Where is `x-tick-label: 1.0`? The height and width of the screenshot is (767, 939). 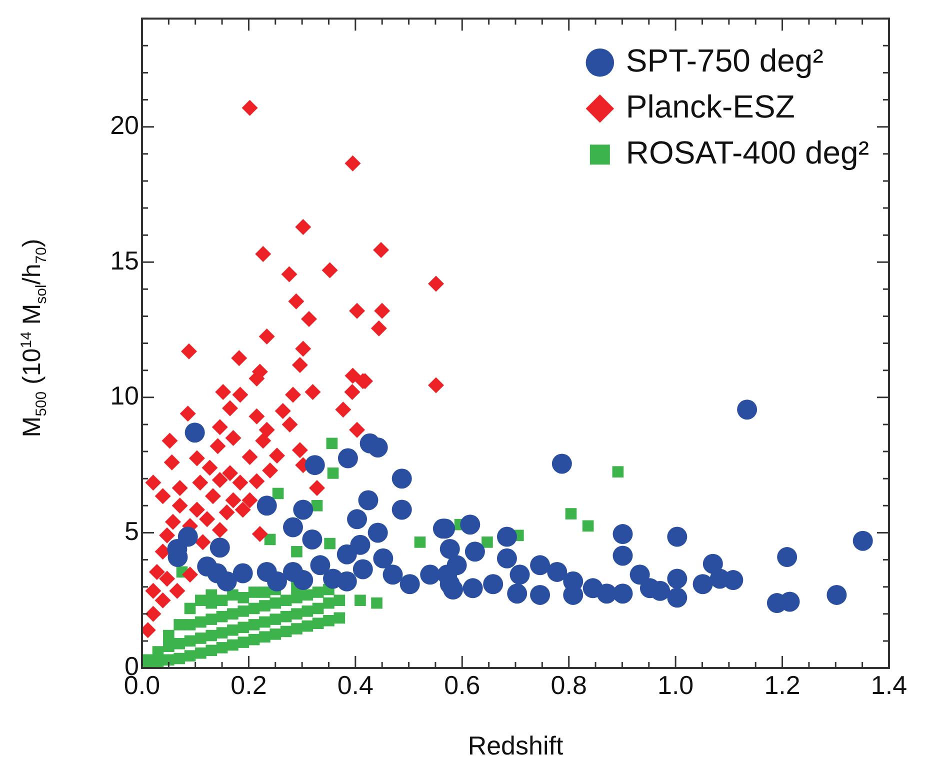 x-tick-label: 1.0 is located at coordinates (675, 685).